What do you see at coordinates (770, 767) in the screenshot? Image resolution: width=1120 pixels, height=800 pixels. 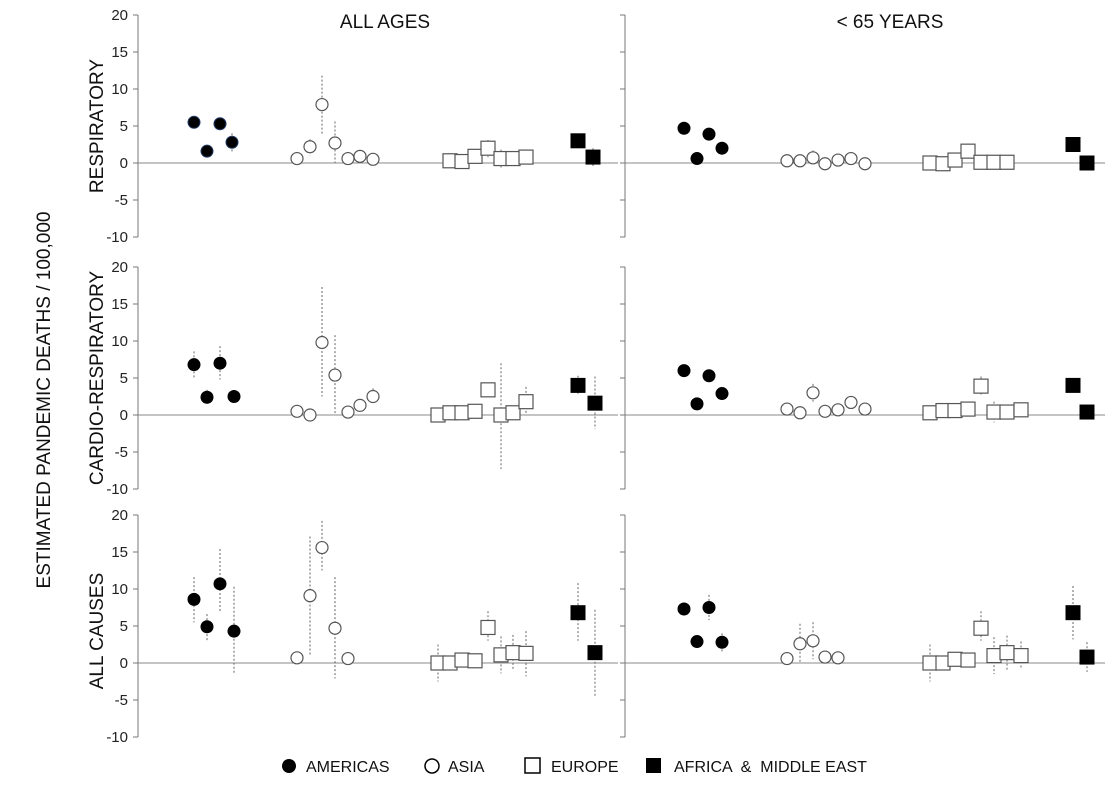 I see `legend-label-africa: AFRICA & MIDDLE EAST` at bounding box center [770, 767].